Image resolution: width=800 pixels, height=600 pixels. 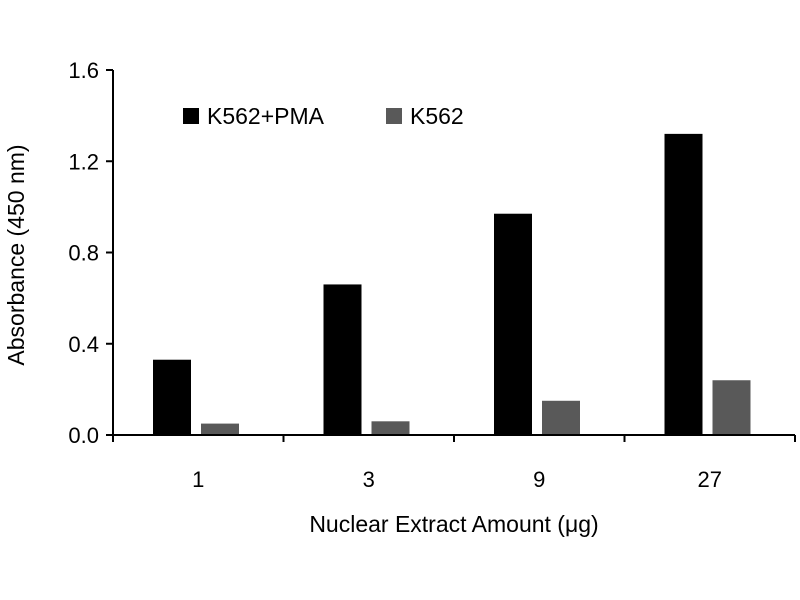 I want to click on y-ticks-group: 0.0 0.4 0.8 1.2 1.6, so click(x=90, y=253).